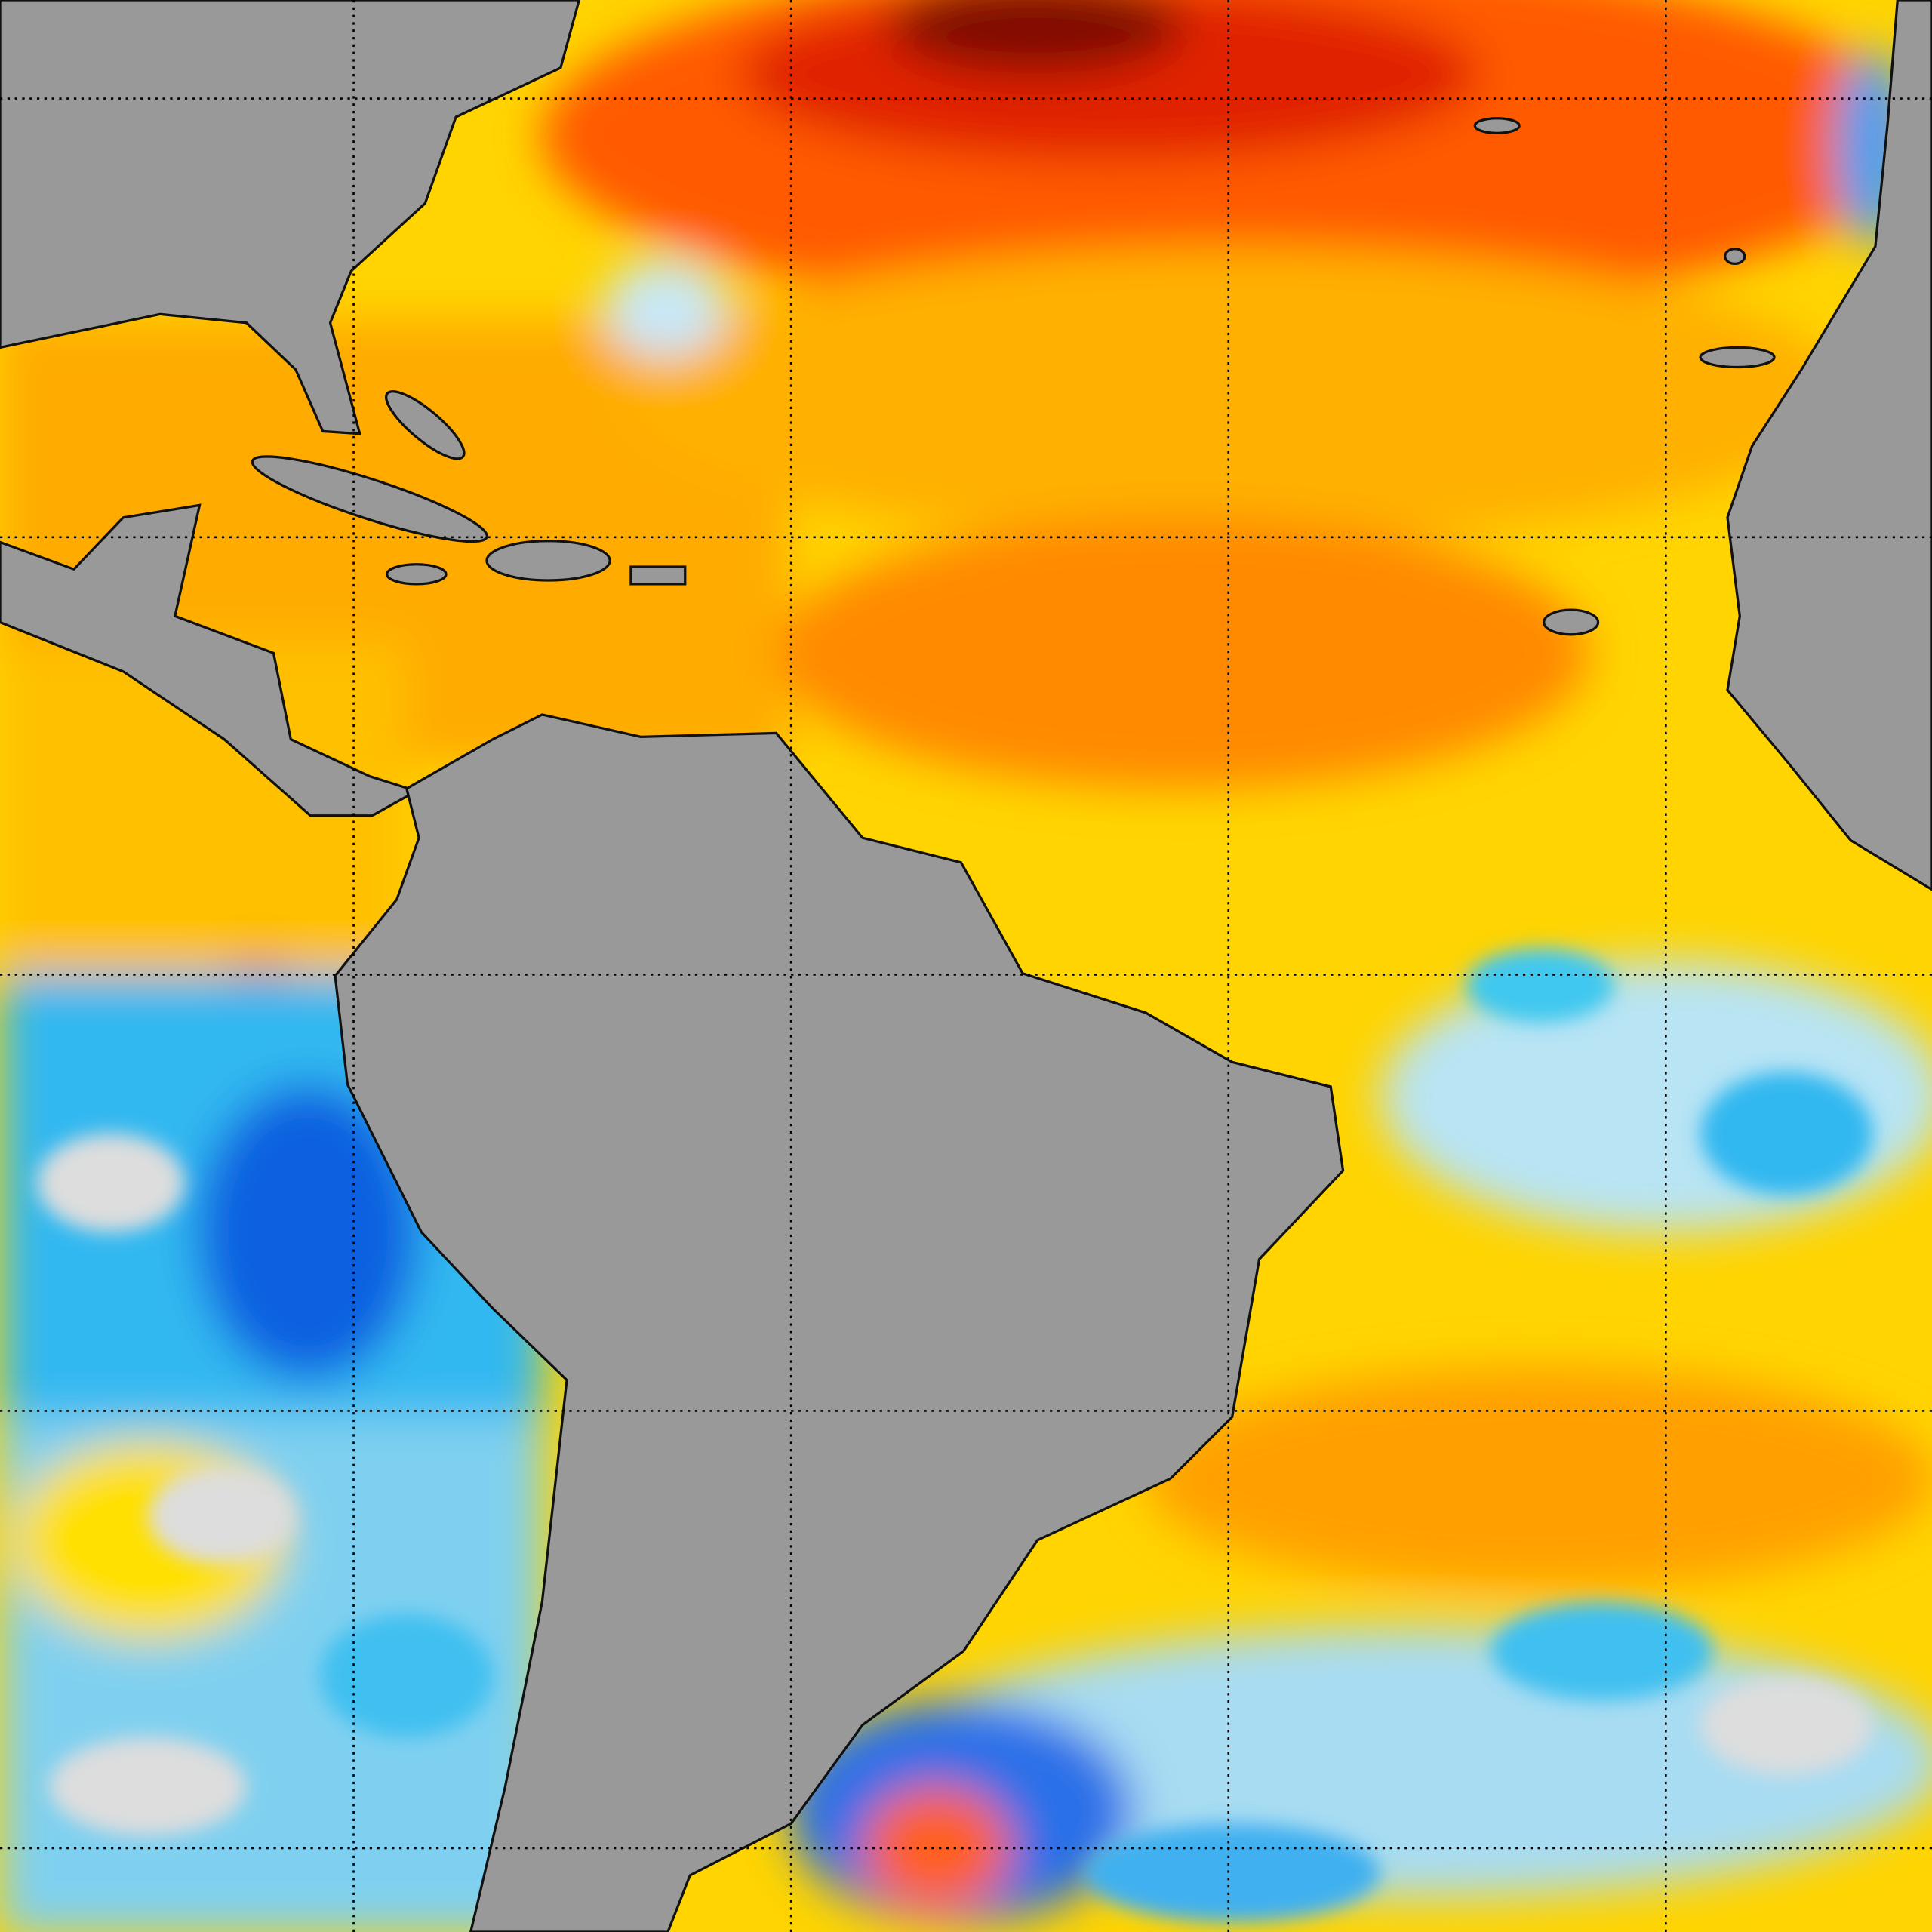 The image size is (1932, 1932). I want to click on canary-islands, so click(1737, 357).